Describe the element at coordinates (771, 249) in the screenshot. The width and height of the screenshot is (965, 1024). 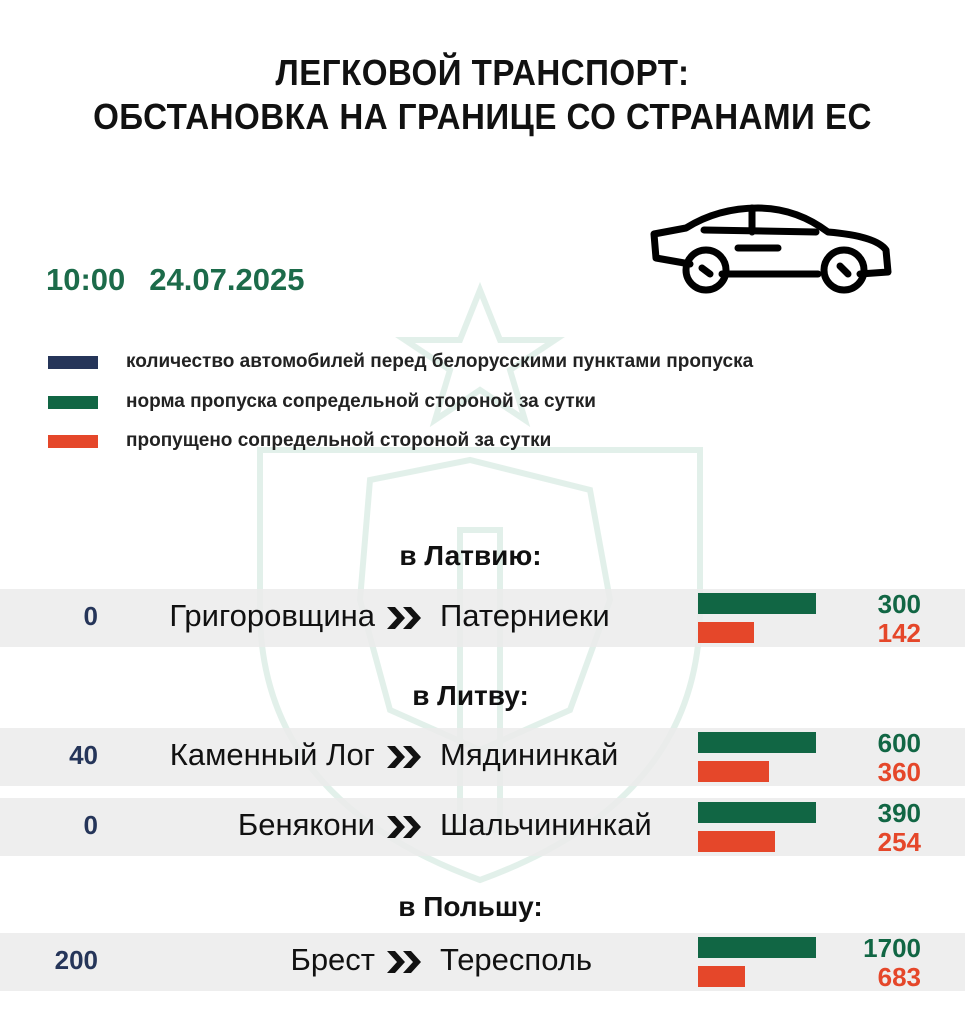
I see `car-icon` at that location.